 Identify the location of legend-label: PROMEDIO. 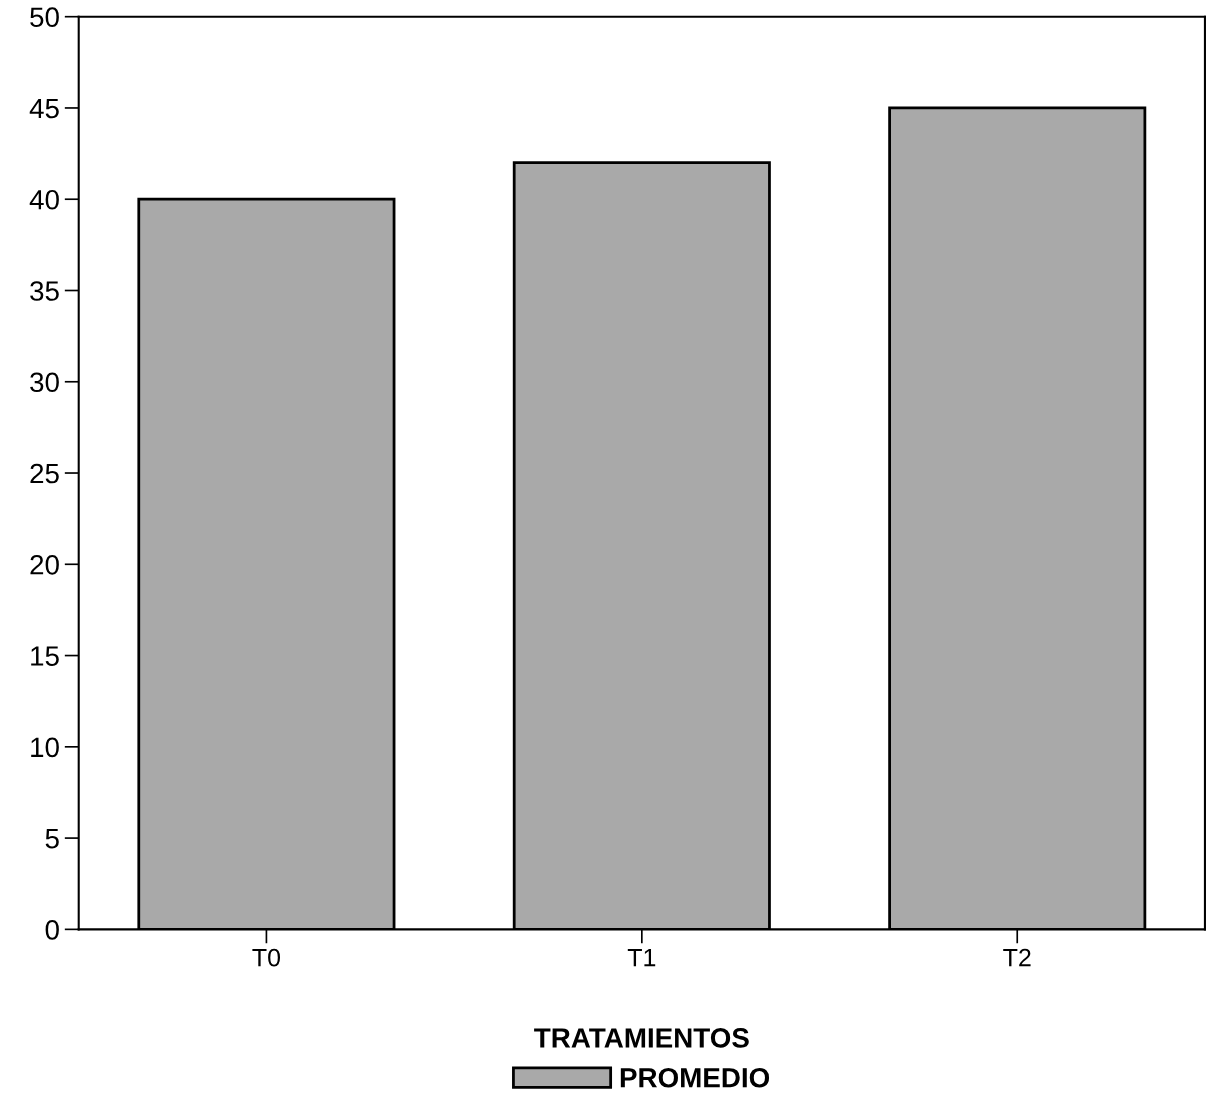
(695, 1077).